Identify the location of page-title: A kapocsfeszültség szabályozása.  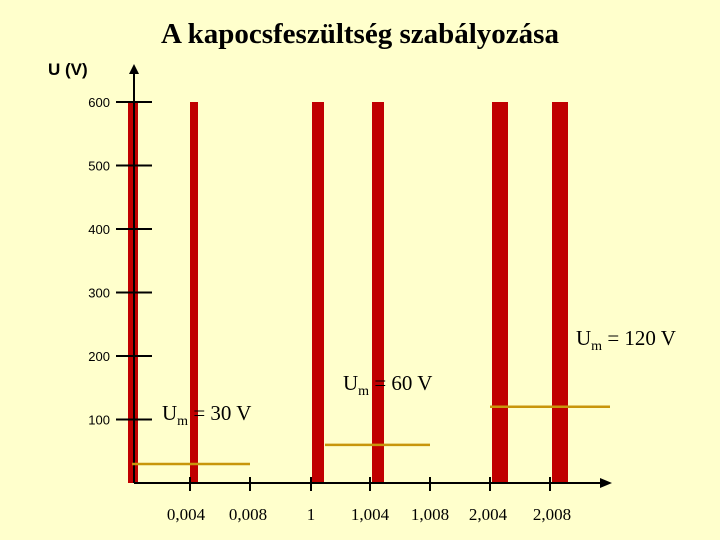
(360, 34).